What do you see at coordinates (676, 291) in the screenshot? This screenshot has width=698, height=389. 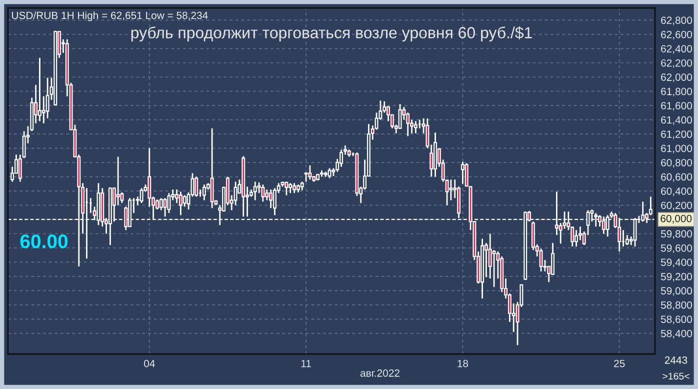 I see `y-tick-label: 59,000` at bounding box center [676, 291].